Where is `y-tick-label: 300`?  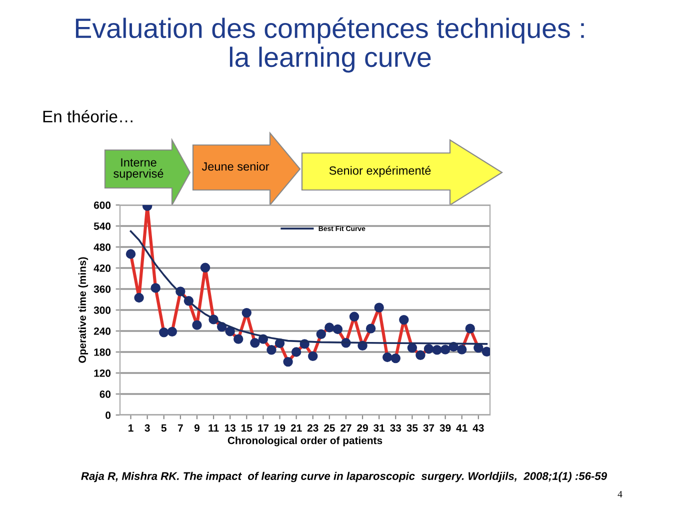
y-tick-label: 300 is located at coordinates (102, 310).